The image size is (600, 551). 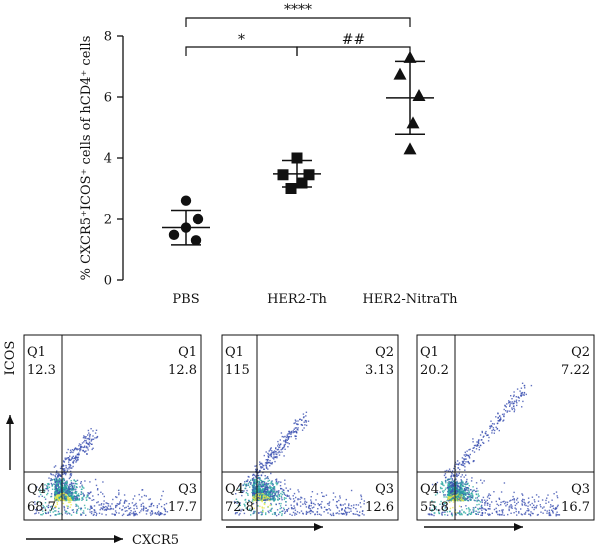 What do you see at coordinates (298, 29) in the screenshot?
I see `significance-brackets: ***** ##` at bounding box center [298, 29].